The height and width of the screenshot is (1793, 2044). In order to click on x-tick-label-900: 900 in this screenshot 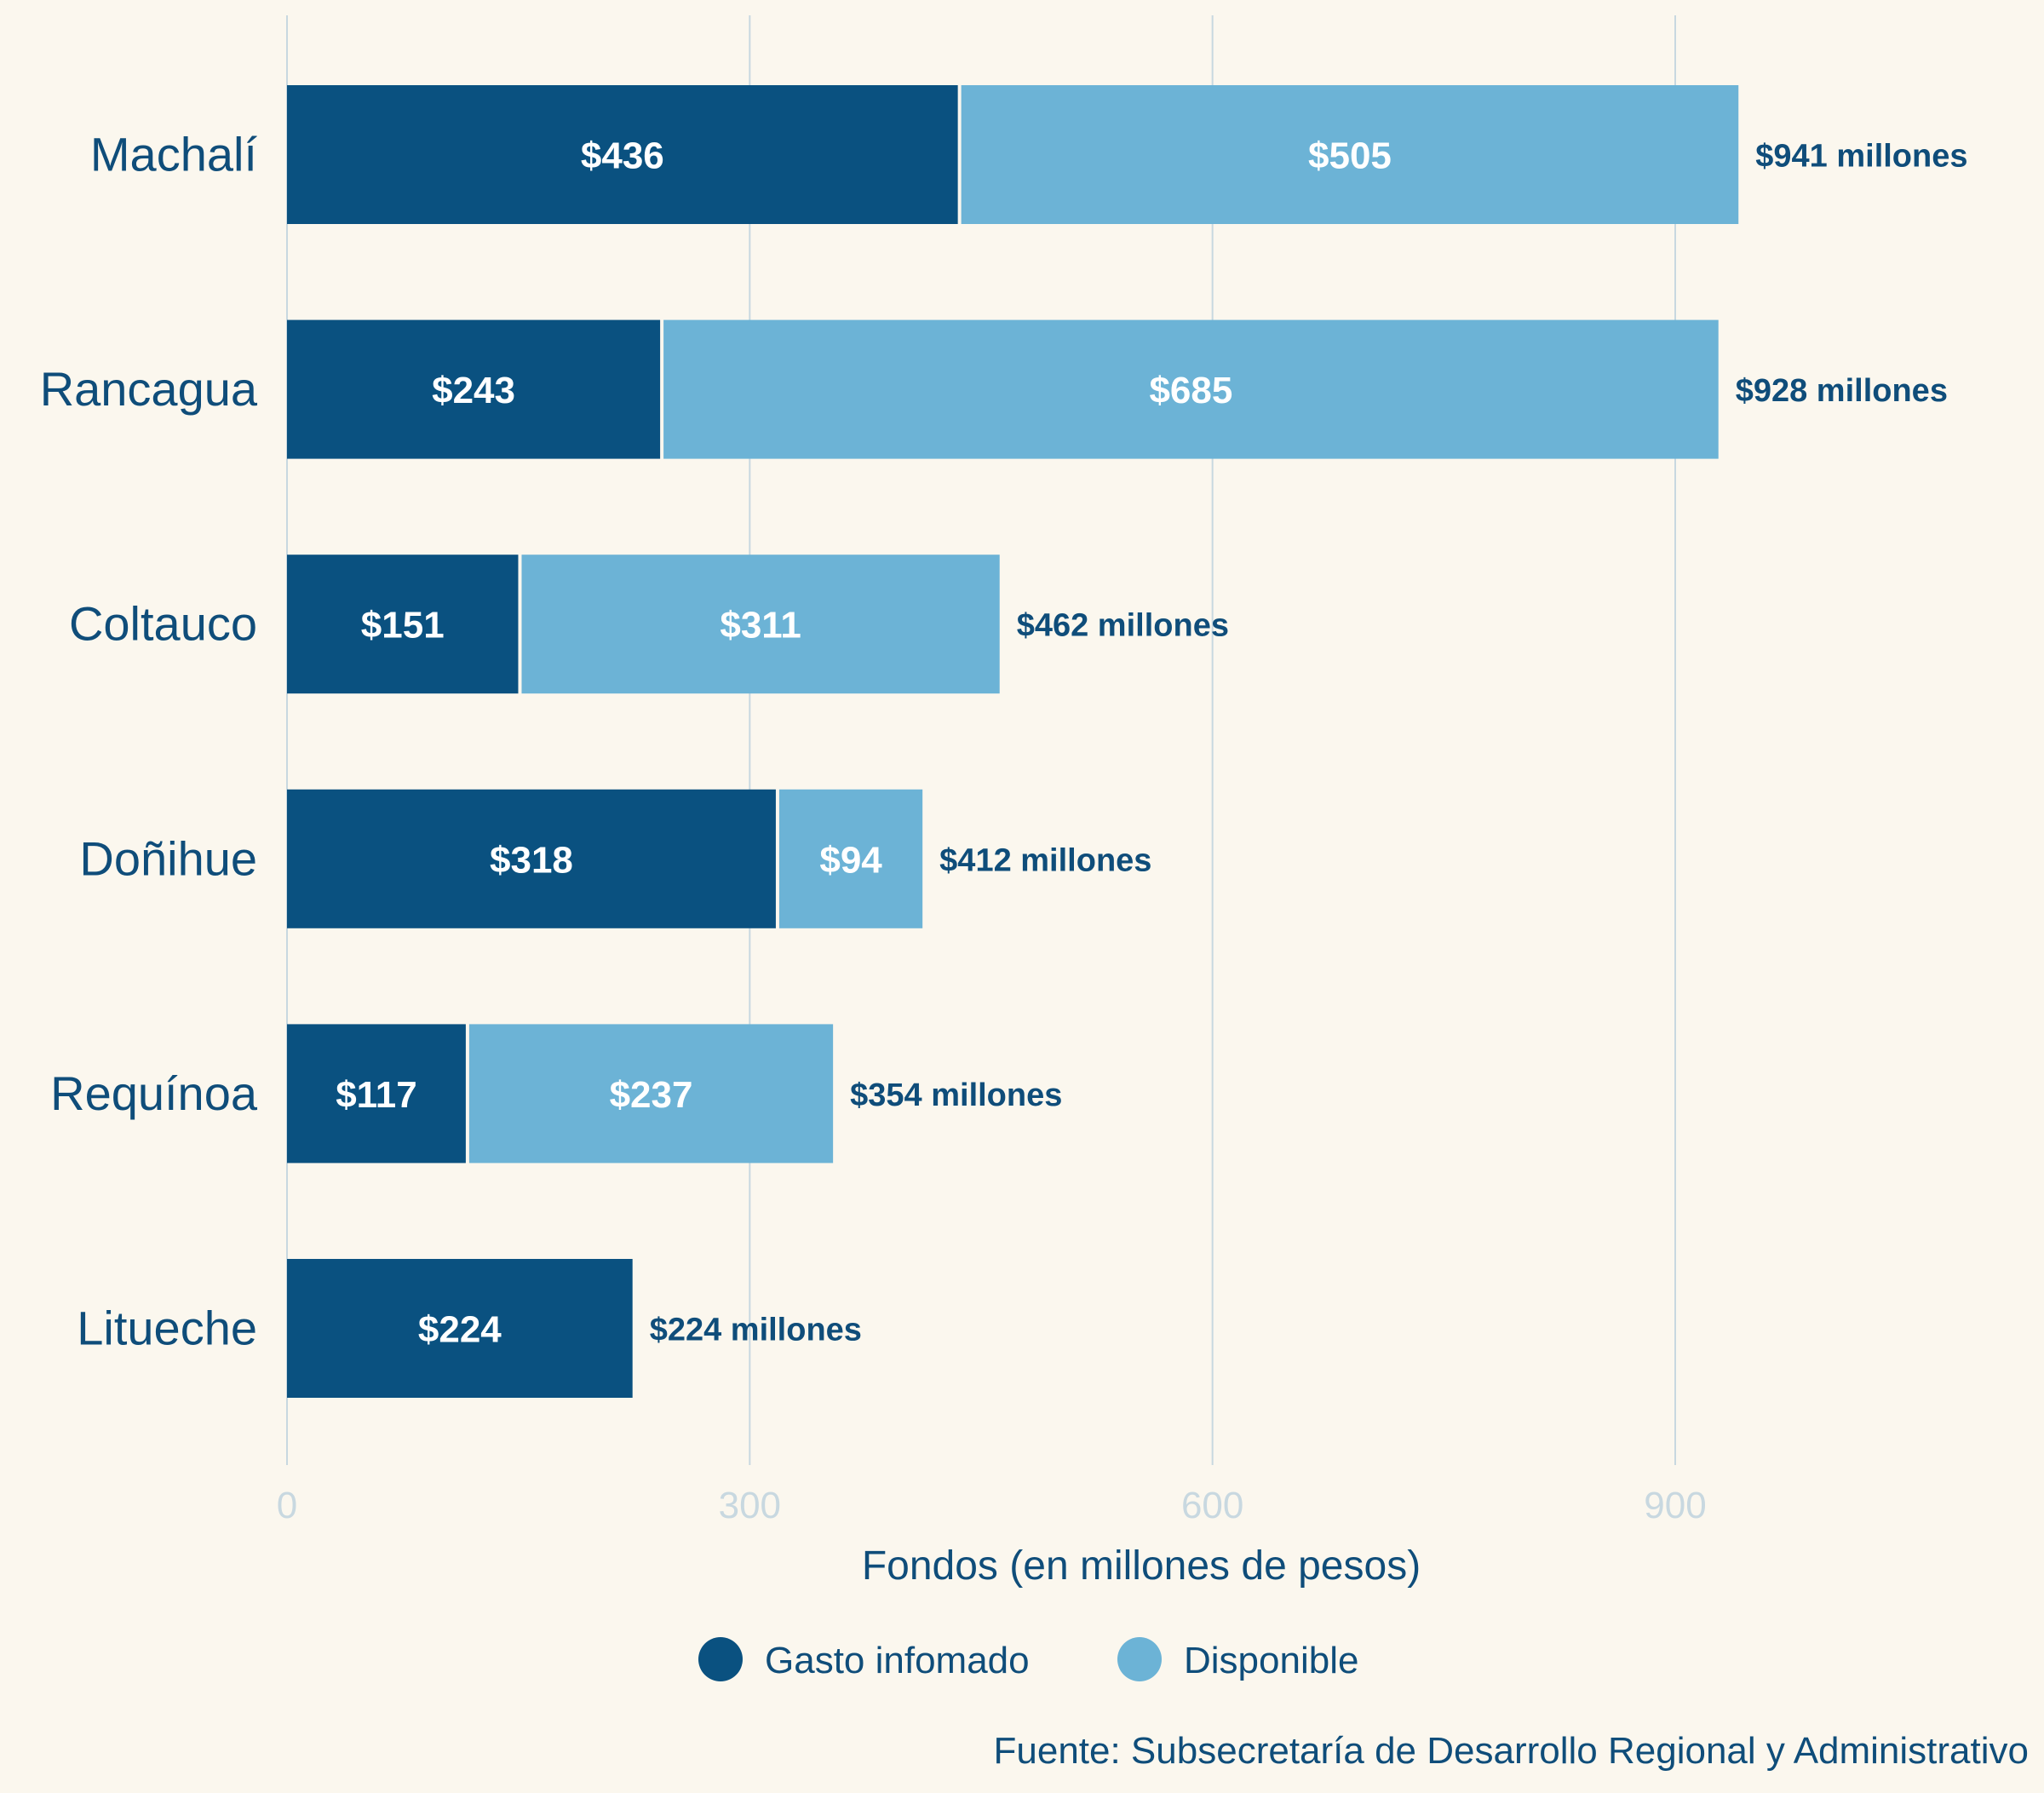, I will do `click(1675, 1506)`.